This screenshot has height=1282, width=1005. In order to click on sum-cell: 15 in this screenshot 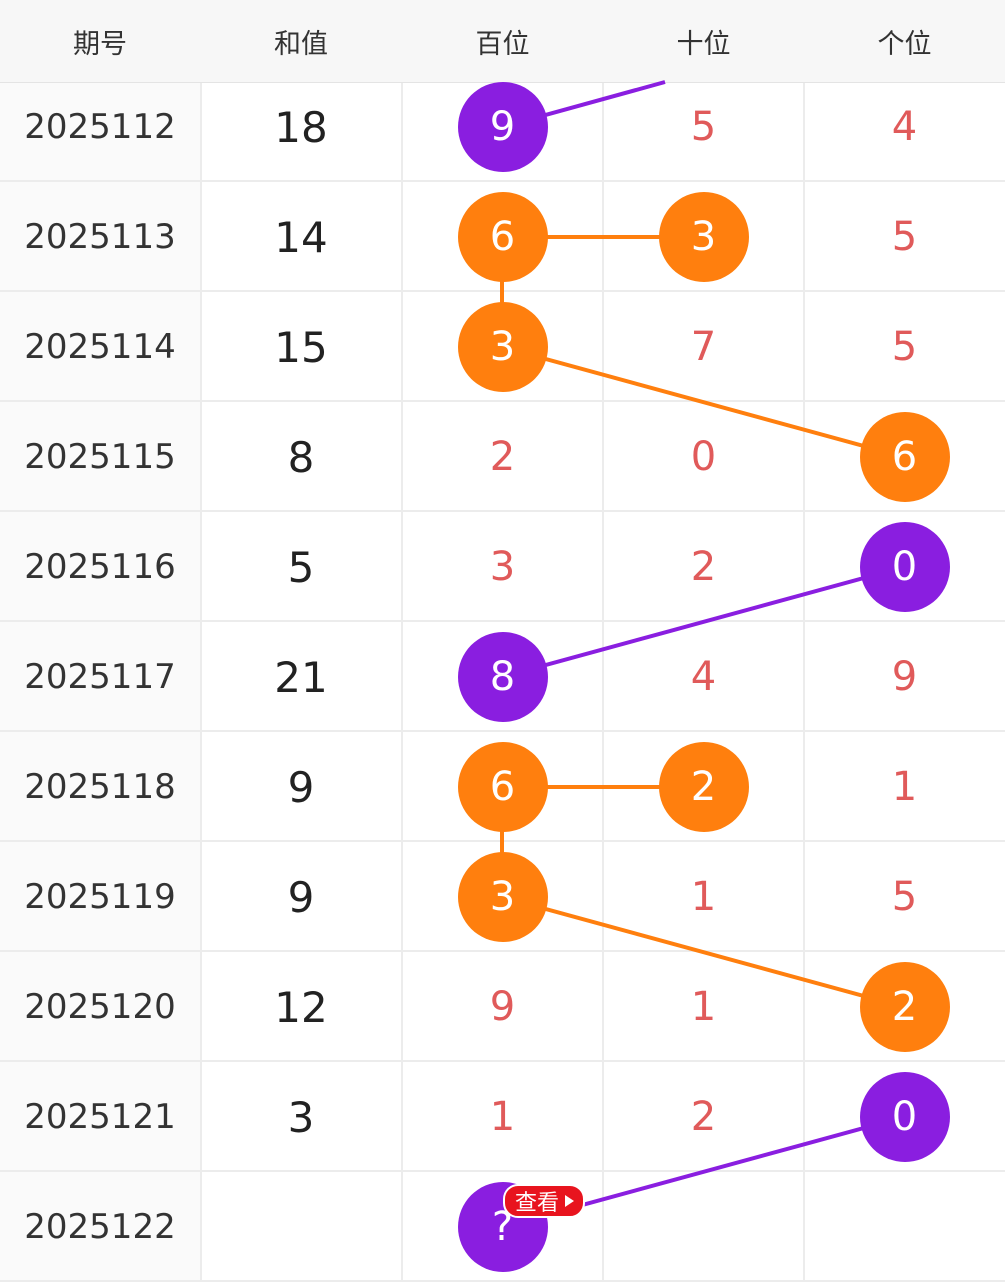, I will do `click(301, 347)`.